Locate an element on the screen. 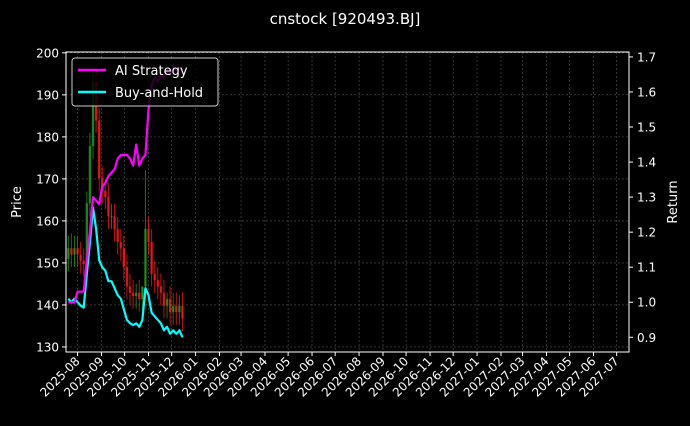  y-left-tick-label: 130 is located at coordinates (47, 347).